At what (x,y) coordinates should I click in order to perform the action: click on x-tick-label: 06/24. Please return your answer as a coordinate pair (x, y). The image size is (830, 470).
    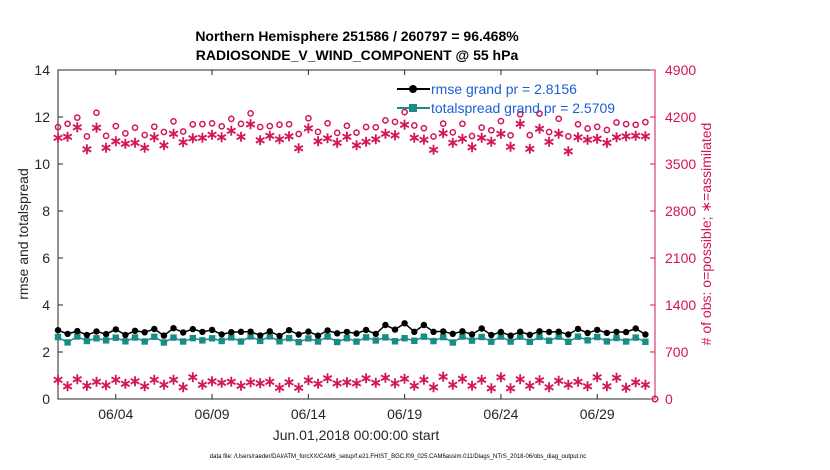
    Looking at the image, I should click on (500, 414).